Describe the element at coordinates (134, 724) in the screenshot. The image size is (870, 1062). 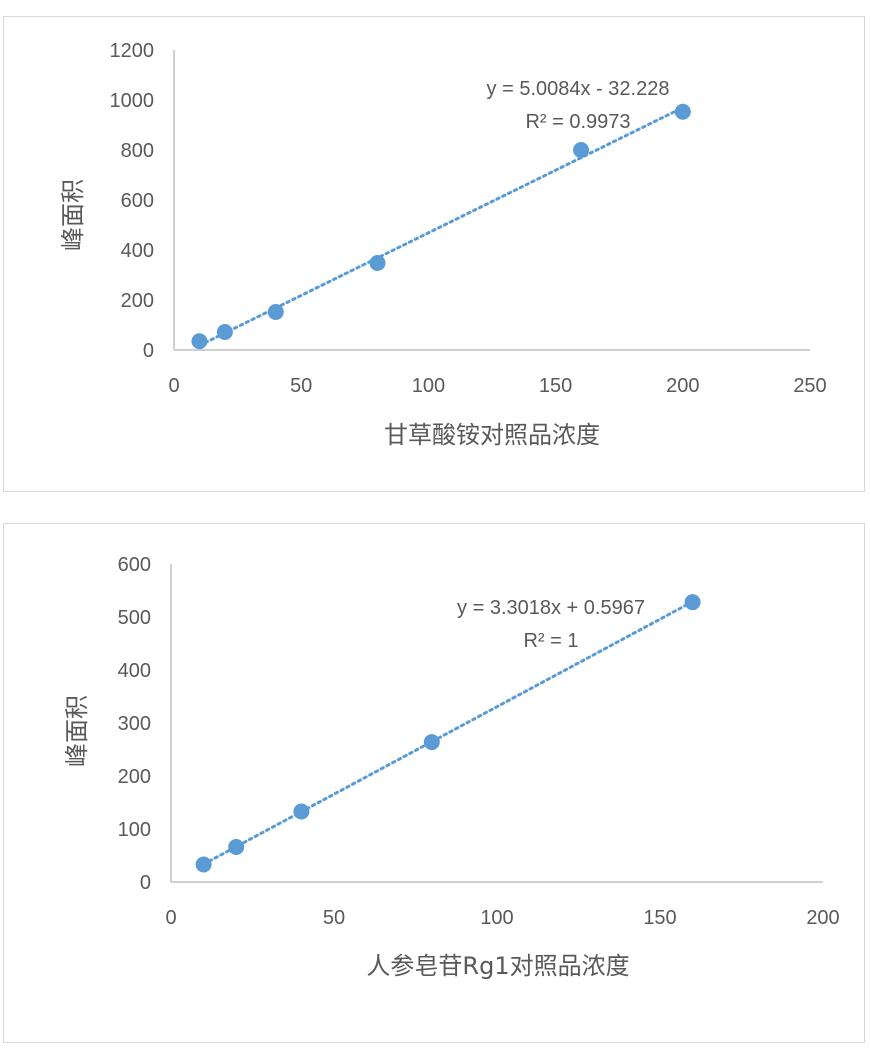
I see `y-tick-label: 300` at that location.